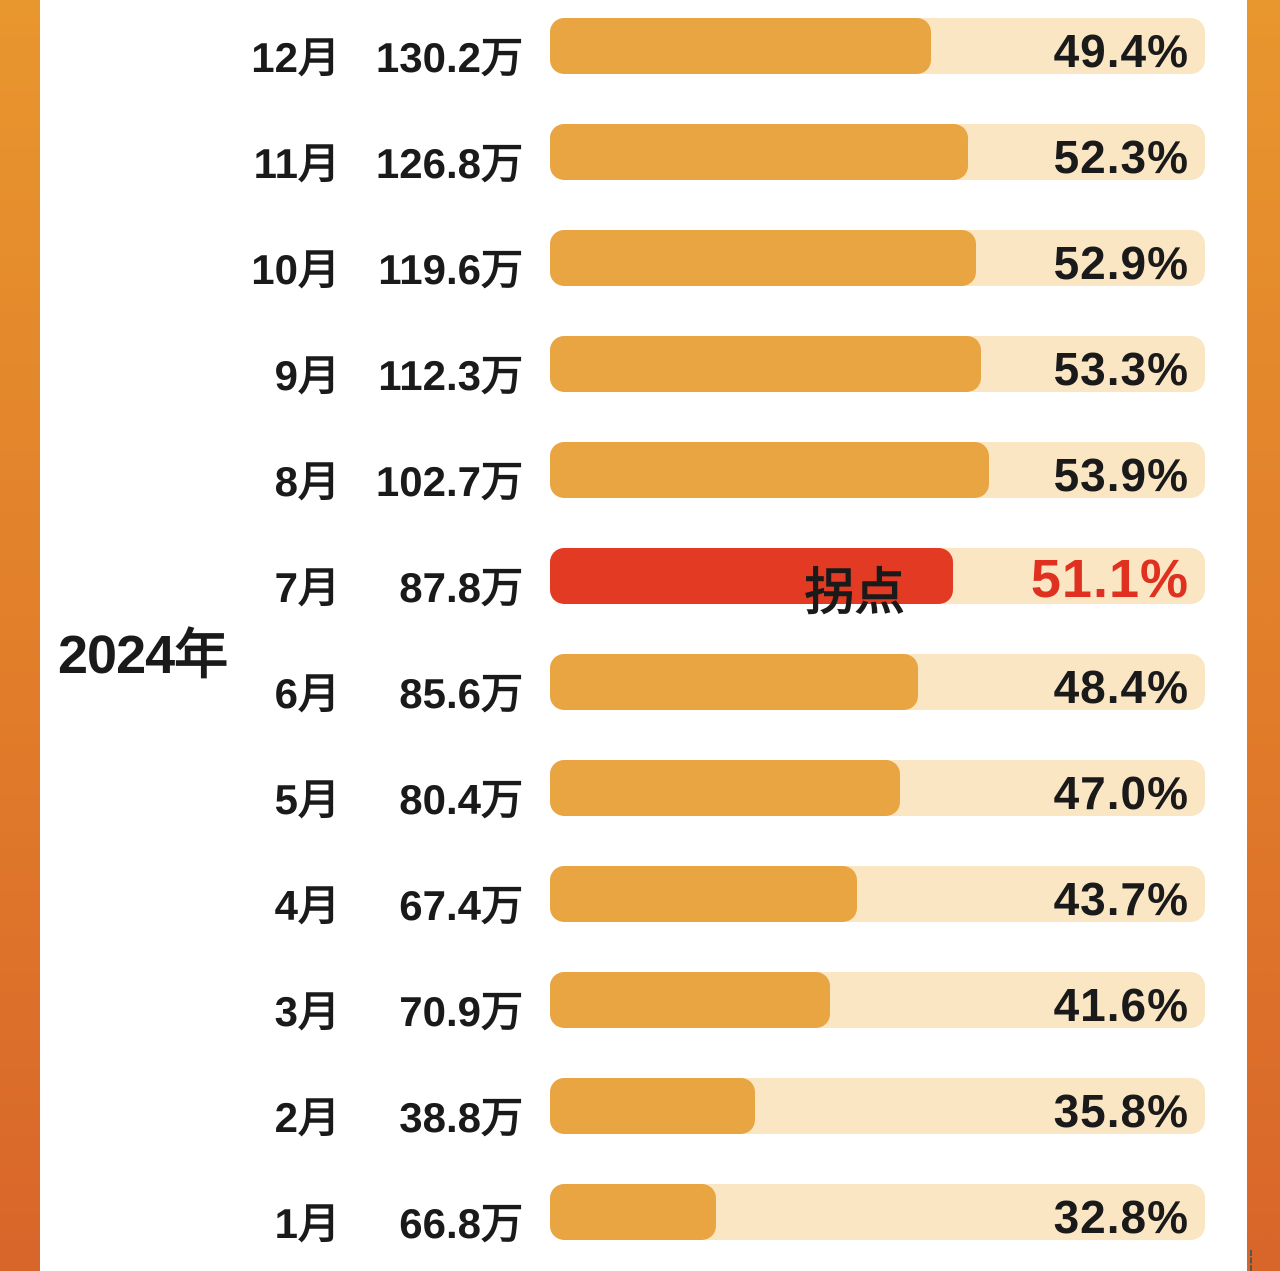  I want to click on year-label: 2024年, so click(143, 655).